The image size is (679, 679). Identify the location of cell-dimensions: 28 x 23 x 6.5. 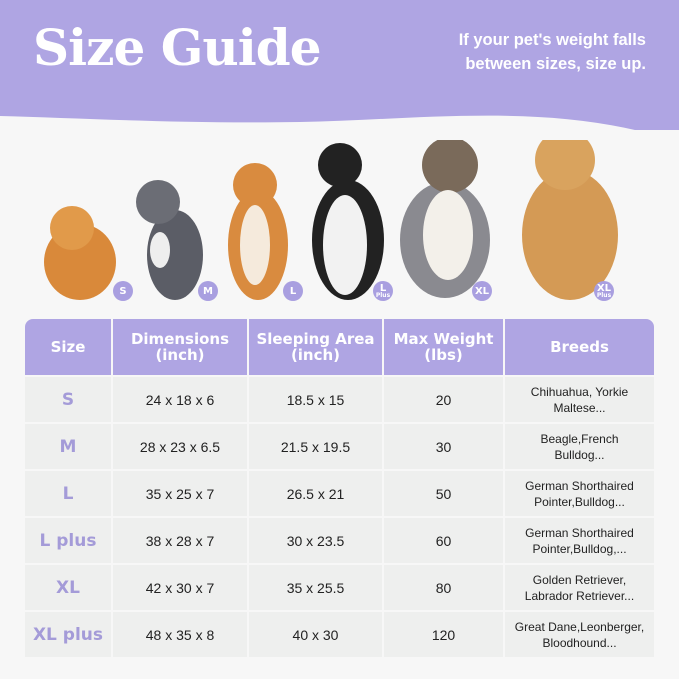
(180, 446).